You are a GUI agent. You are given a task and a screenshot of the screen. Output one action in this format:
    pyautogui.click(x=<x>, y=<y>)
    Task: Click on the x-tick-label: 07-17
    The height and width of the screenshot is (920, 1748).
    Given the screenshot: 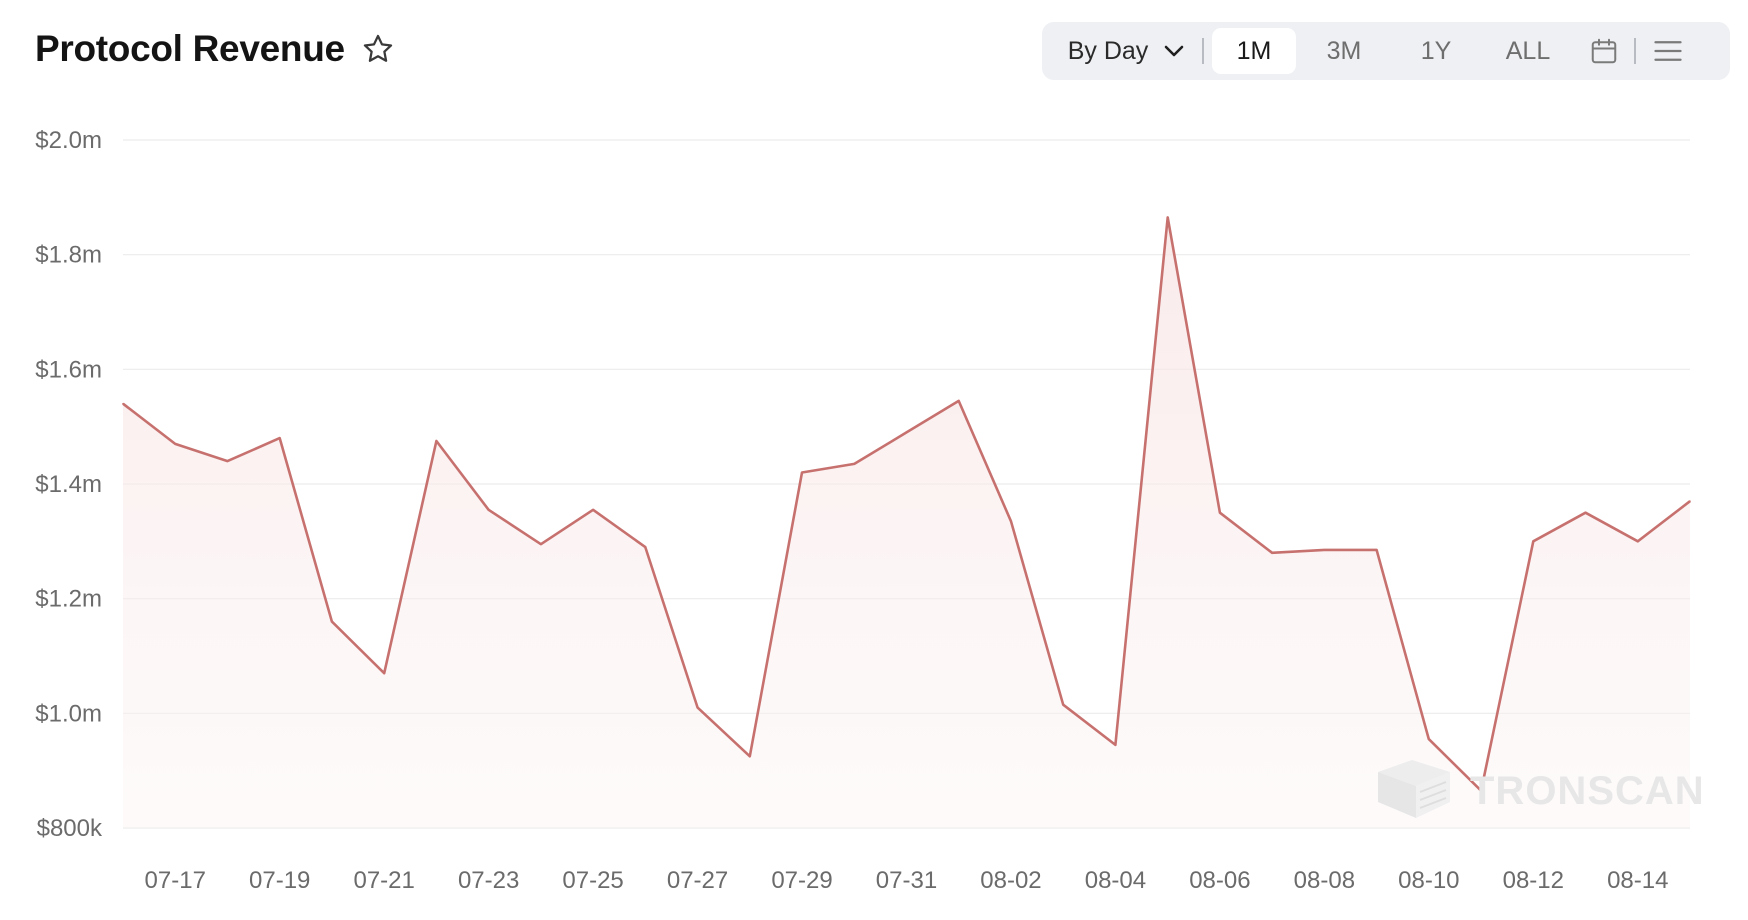 What is the action you would take?
    pyautogui.click(x=175, y=880)
    